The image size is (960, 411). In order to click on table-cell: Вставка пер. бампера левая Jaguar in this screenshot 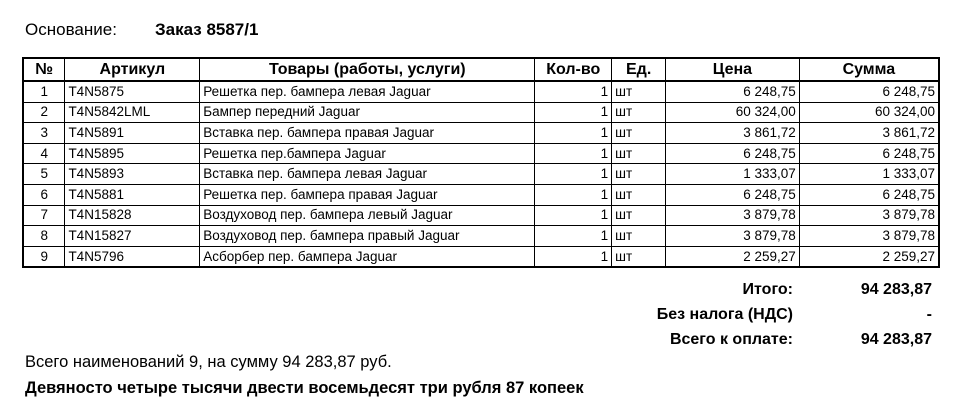, I will do `click(367, 174)`.